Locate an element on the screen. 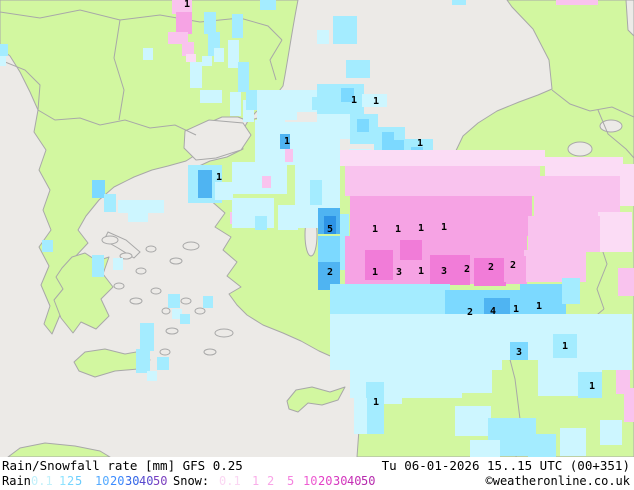 This screenshot has width=634, height=490. copyright-text: ©weatheronline.co.uk is located at coordinates (558, 481).